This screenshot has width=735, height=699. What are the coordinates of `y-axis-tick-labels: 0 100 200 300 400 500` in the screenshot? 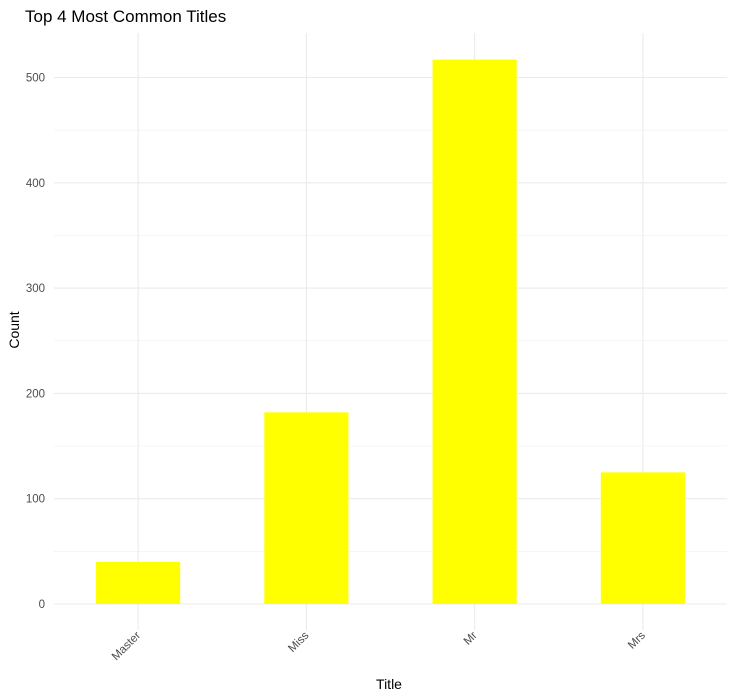 It's located at (35, 342).